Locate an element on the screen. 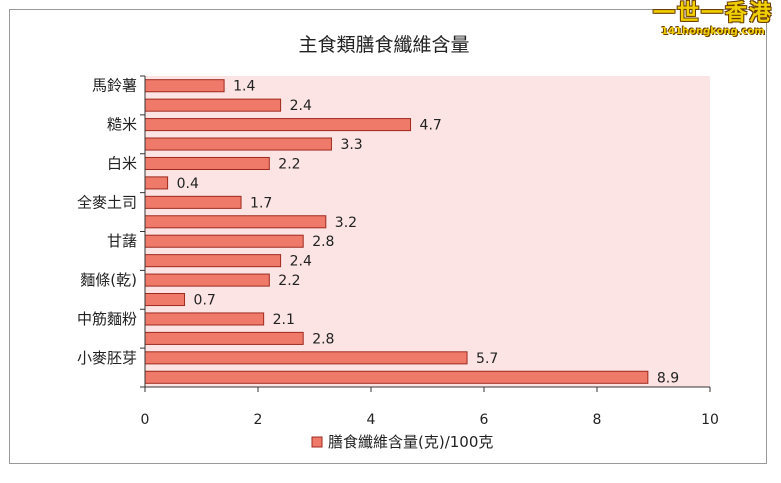 This screenshot has width=781, height=483. data-label: 3.3 is located at coordinates (351, 145).